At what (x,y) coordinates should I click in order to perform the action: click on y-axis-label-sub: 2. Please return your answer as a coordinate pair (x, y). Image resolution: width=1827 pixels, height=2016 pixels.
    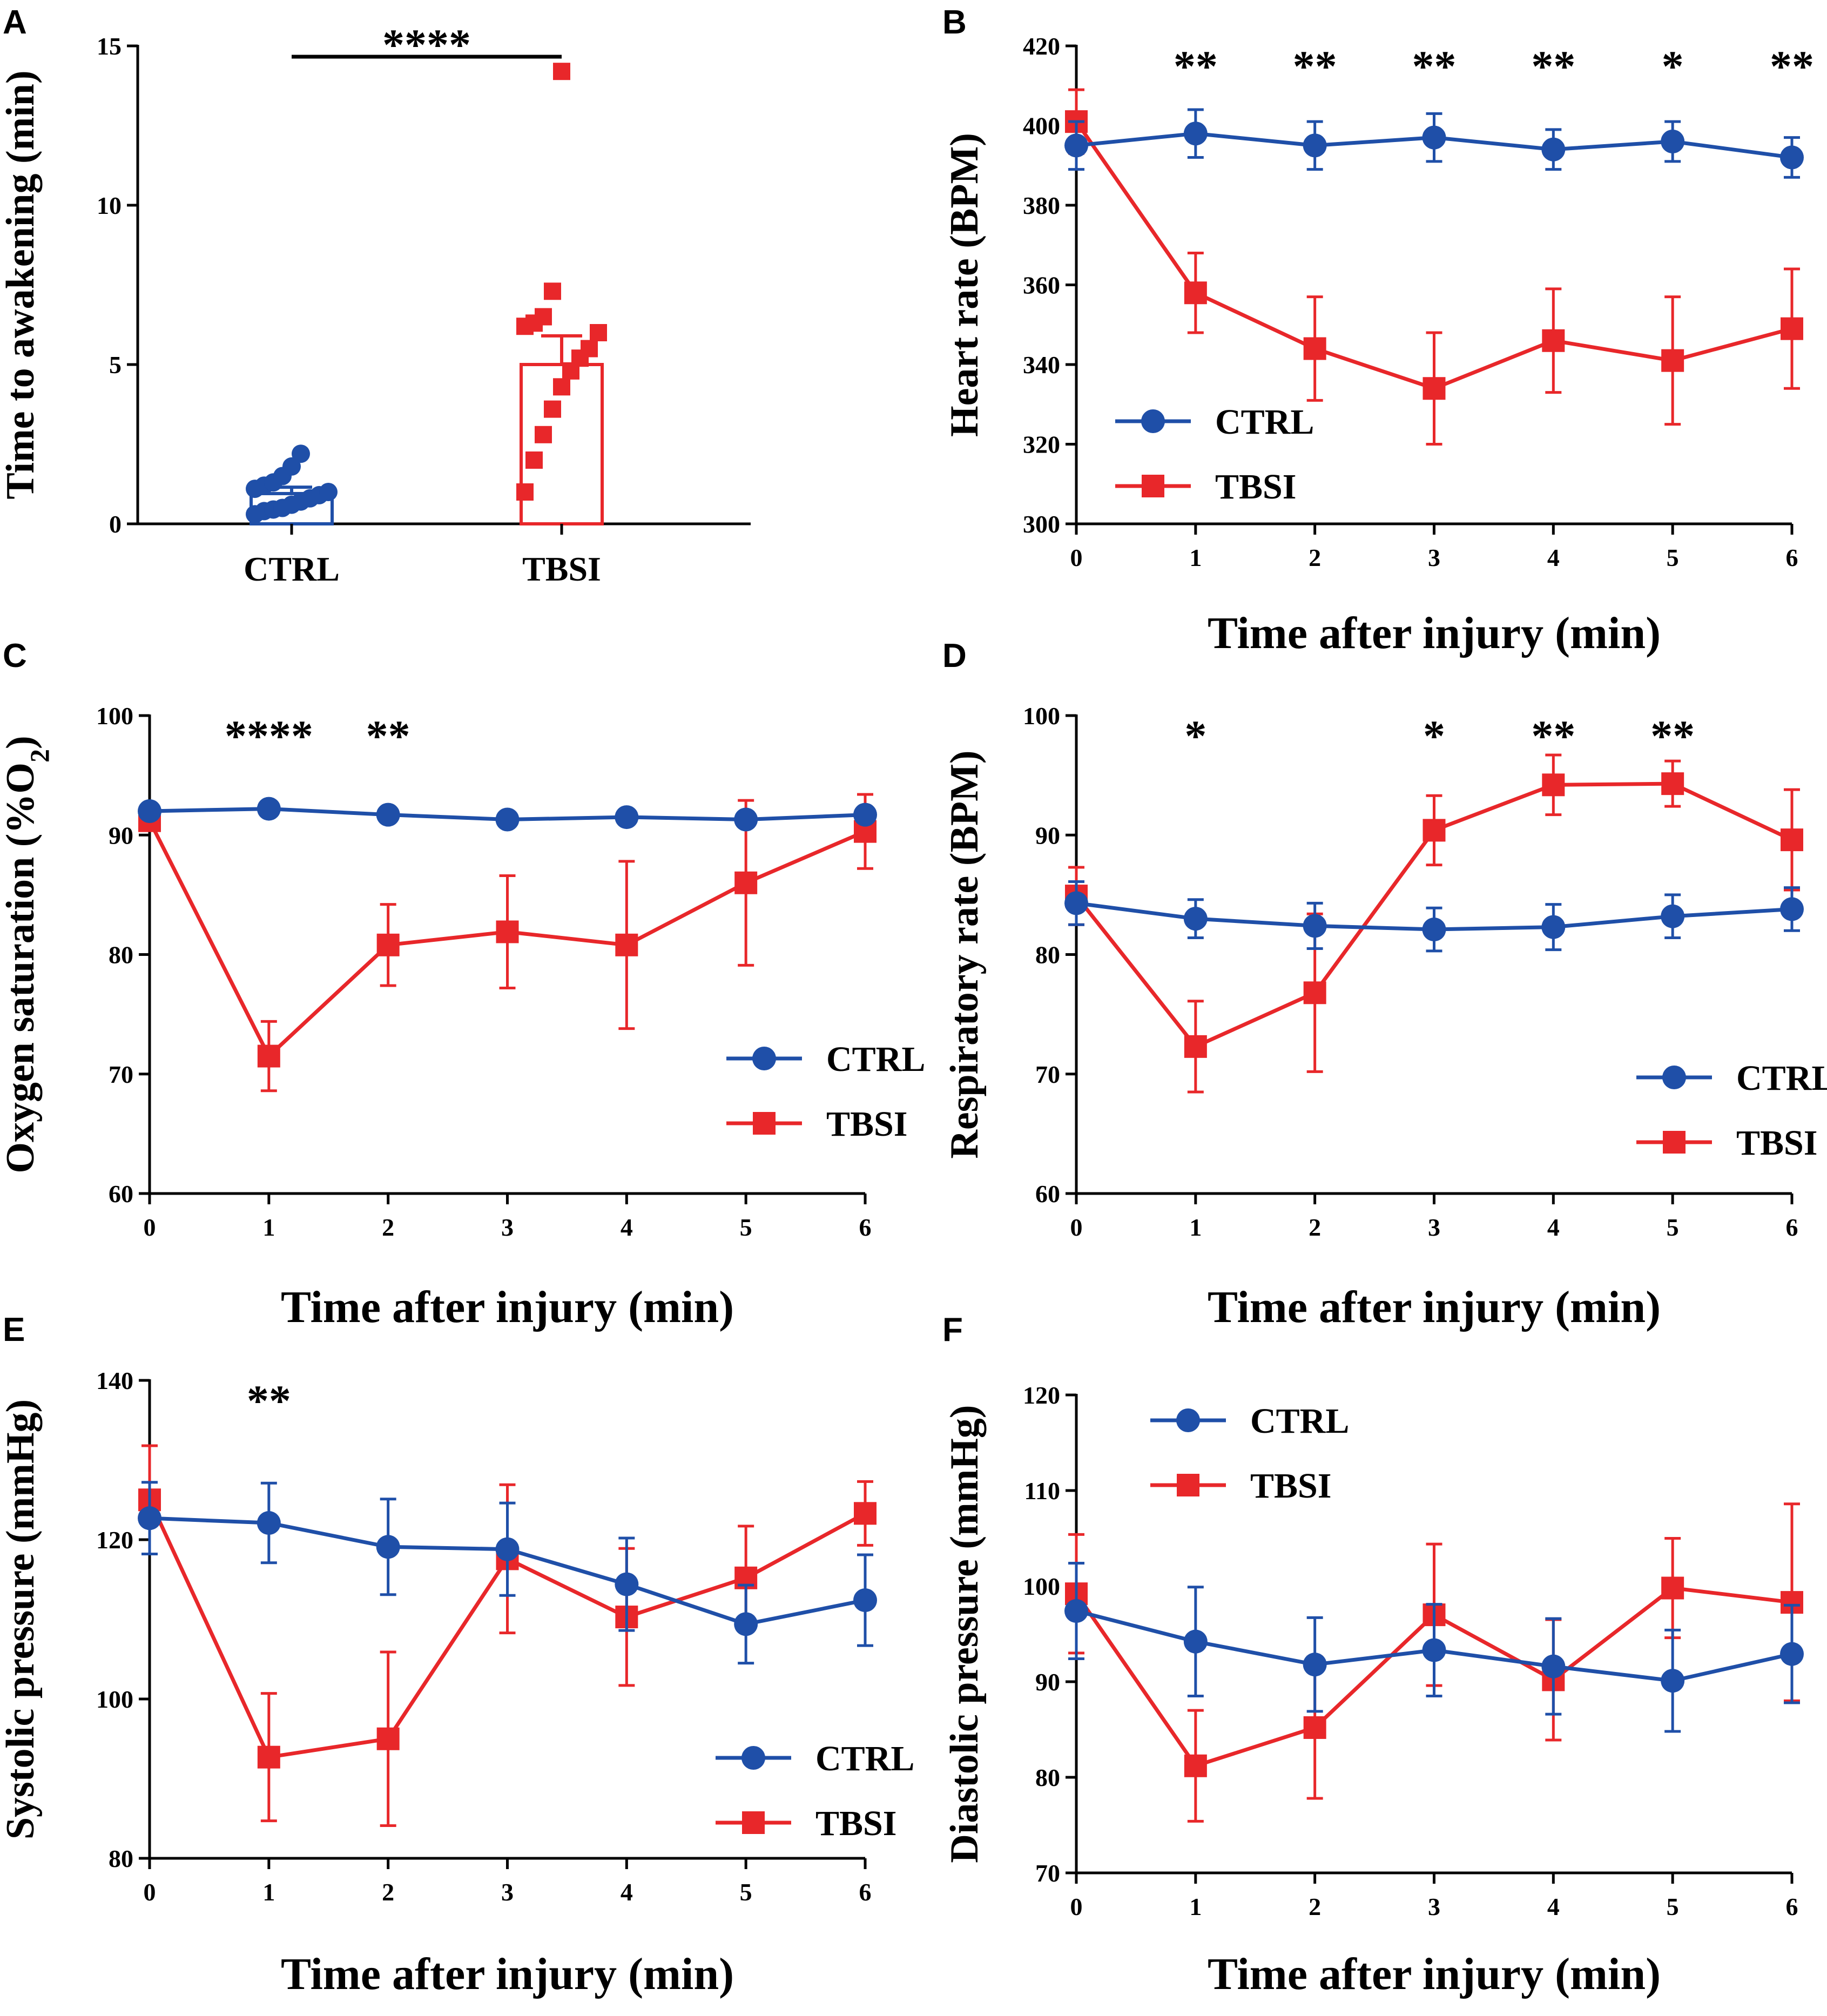
    Looking at the image, I should click on (39, 756).